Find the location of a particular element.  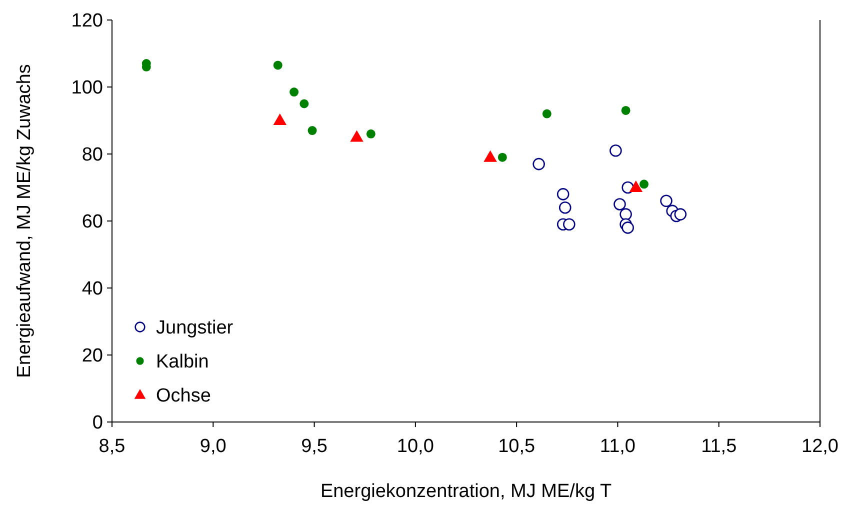

x-tick-label: 9,0 is located at coordinates (213, 446).